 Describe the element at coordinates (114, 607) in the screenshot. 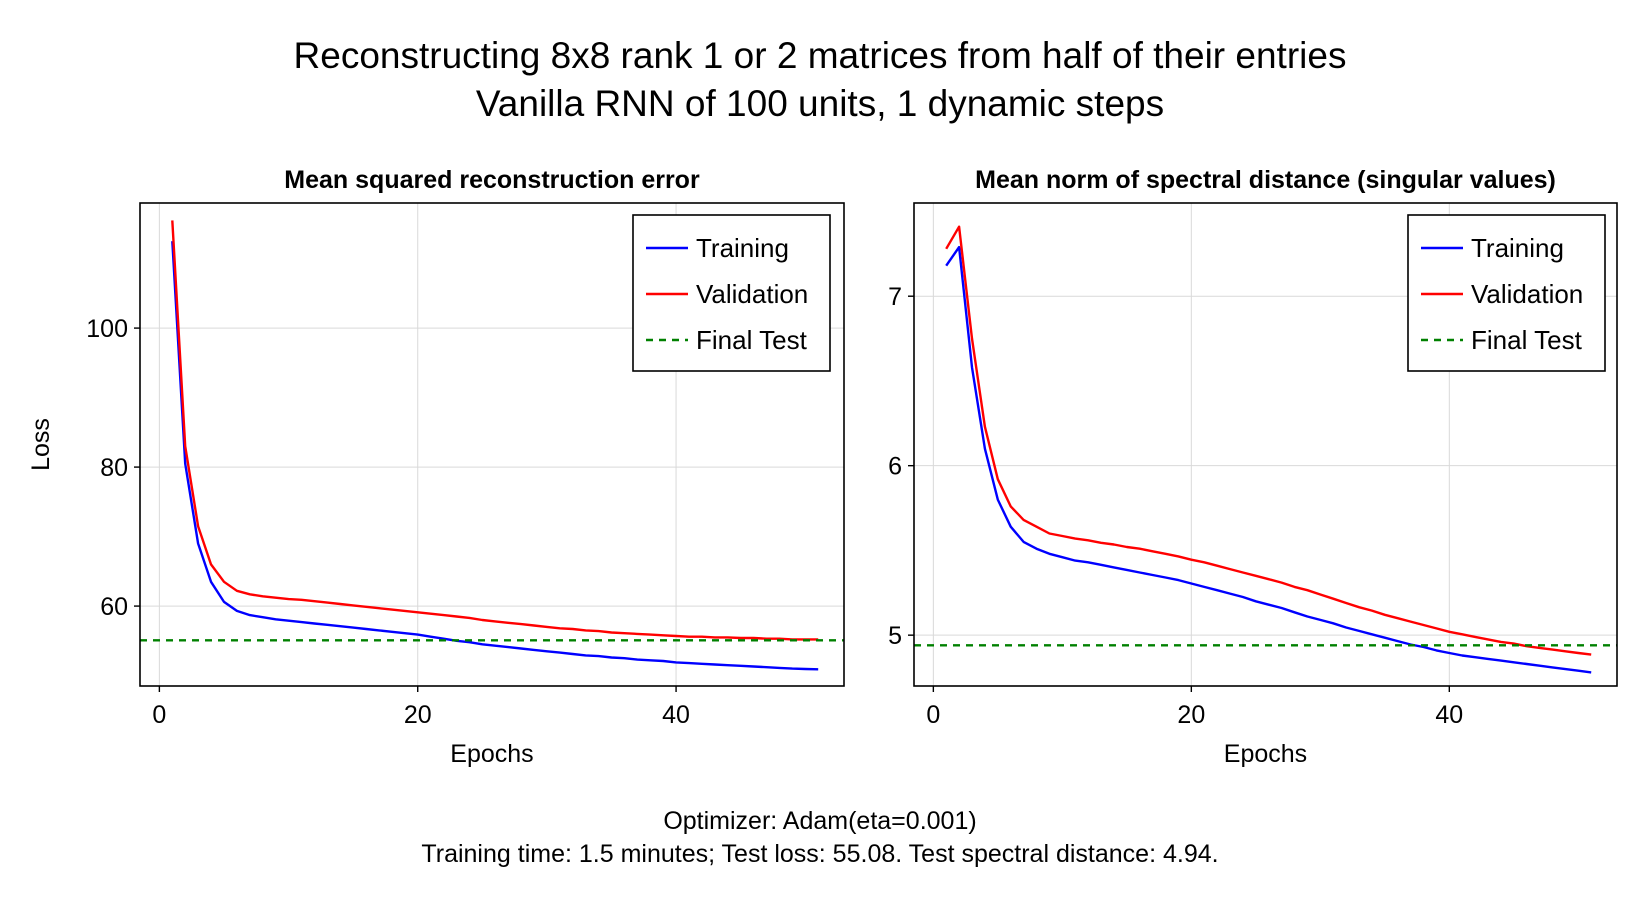

I see `y-tick-label: 60` at that location.